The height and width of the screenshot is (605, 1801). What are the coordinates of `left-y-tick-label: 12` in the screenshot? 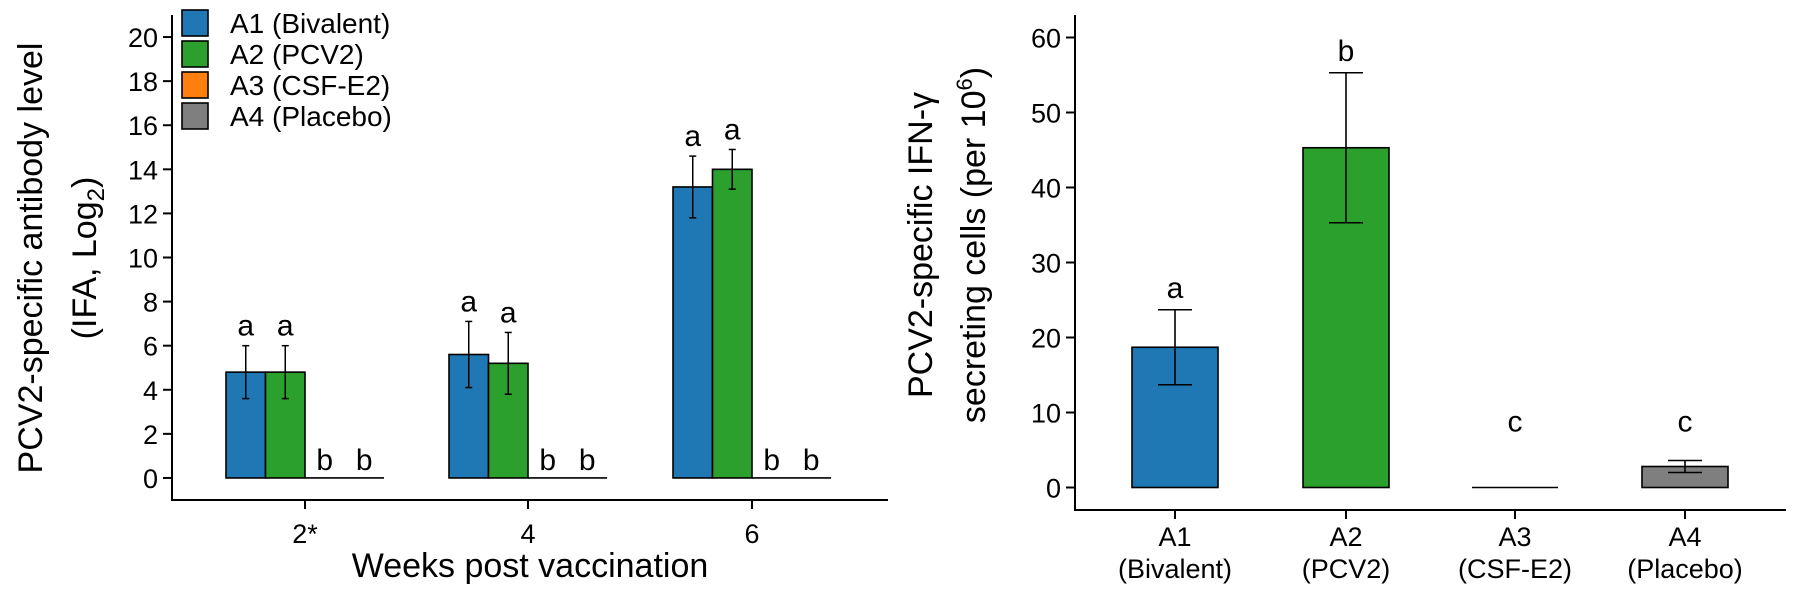 It's located at (143, 214).